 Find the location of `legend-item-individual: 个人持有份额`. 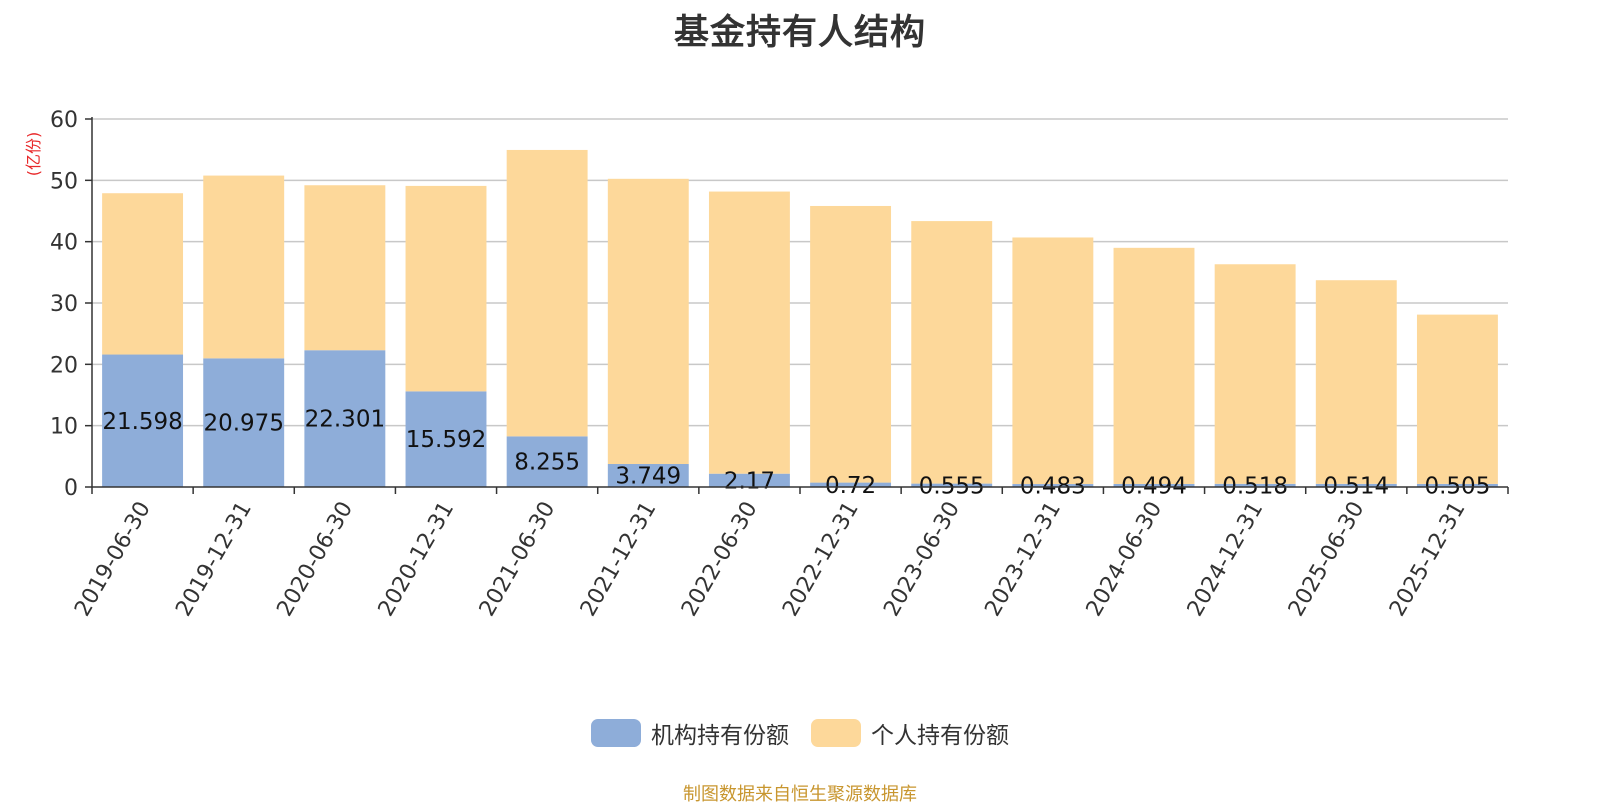

legend-item-individual: 个人持有份额 is located at coordinates (910, 733).